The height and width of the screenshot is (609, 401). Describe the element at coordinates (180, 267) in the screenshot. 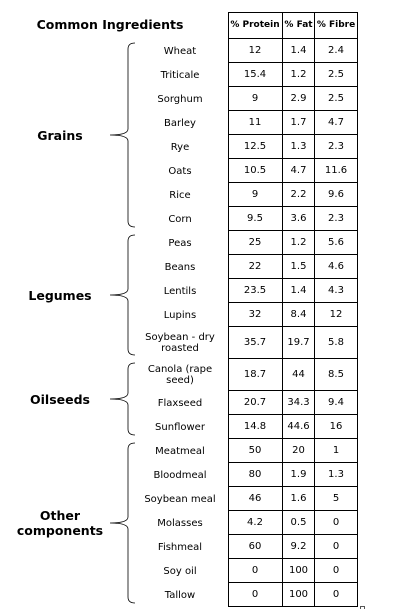

I see `ingredient-name: Beans` at that location.